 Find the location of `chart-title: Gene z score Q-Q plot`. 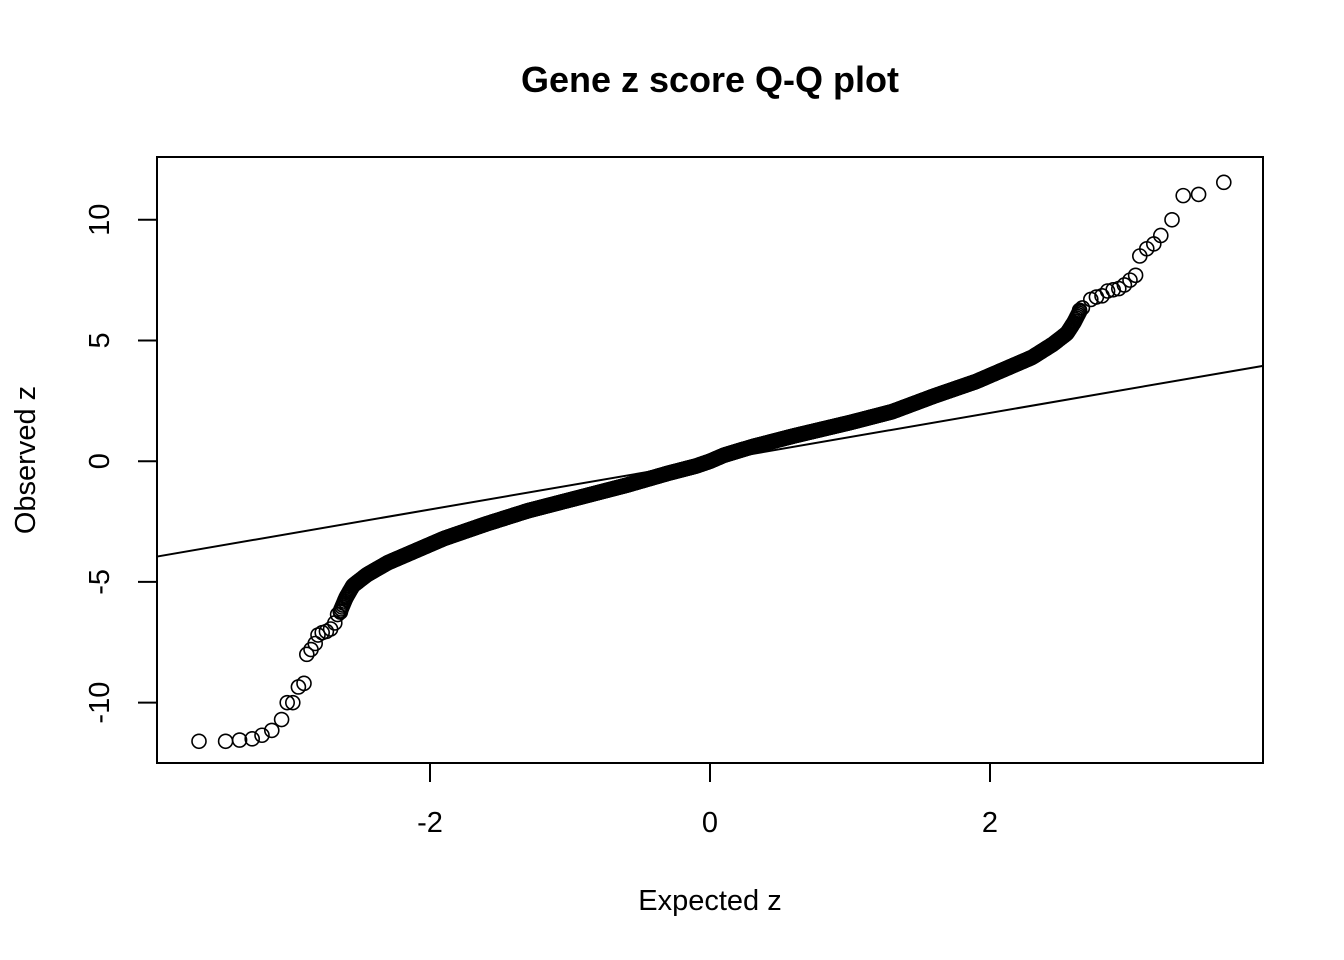

chart-title: Gene z score Q-Q plot is located at coordinates (710, 79).